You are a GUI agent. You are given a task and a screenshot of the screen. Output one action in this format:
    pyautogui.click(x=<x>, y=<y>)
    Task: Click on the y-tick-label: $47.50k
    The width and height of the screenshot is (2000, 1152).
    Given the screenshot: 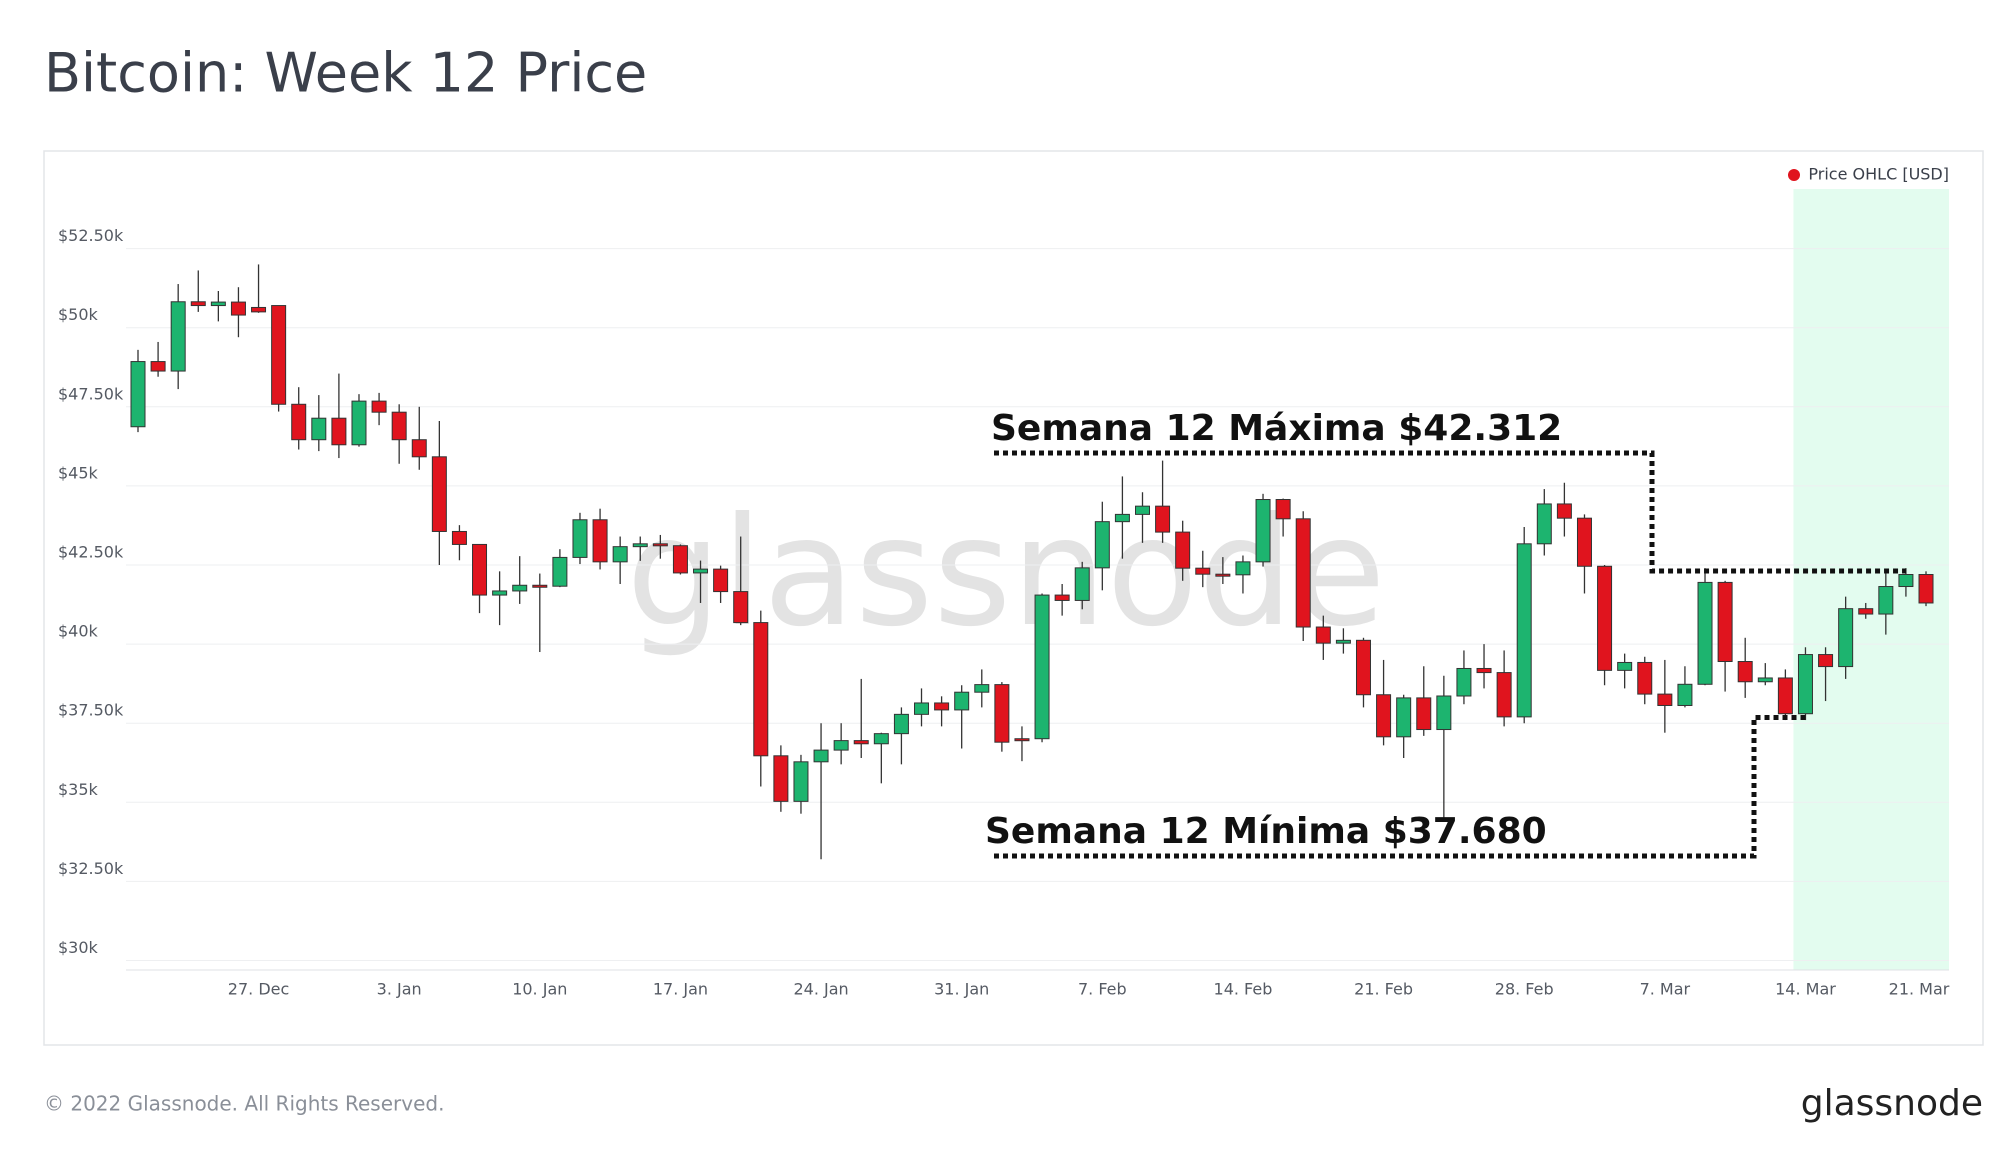 What is the action you would take?
    pyautogui.click(x=91, y=393)
    